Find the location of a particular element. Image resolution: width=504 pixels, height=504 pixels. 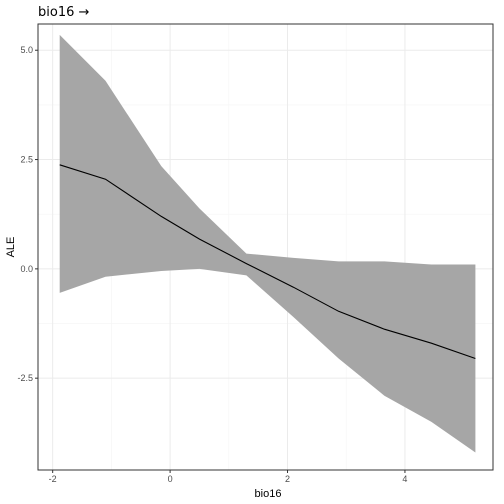

x-tick-label: 0 is located at coordinates (170, 479).